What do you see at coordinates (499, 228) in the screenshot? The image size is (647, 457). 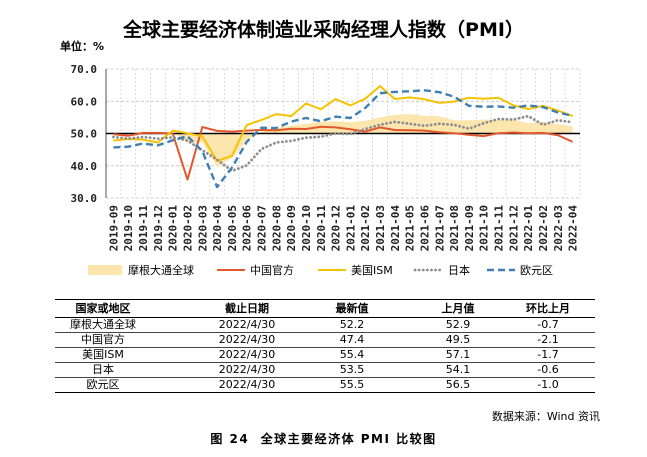 I see `x-tick-label: 2021-11` at bounding box center [499, 228].